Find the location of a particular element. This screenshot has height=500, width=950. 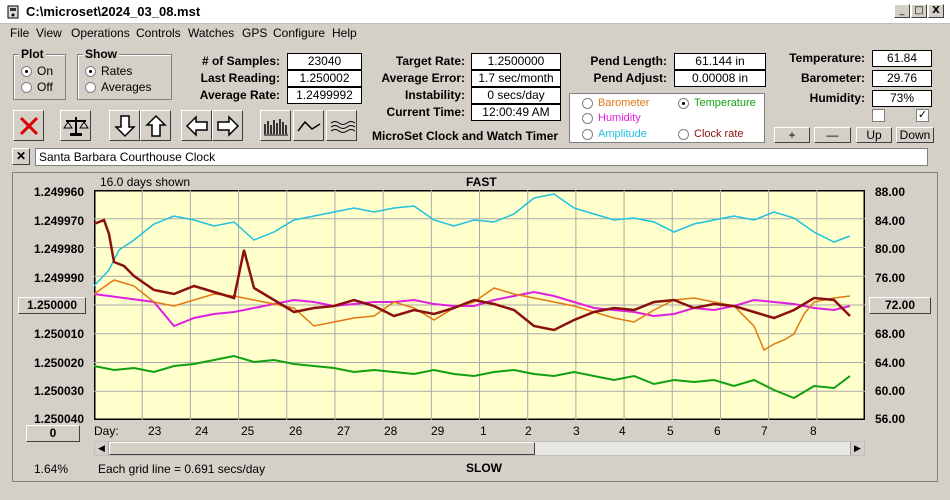

arrow-right-icon is located at coordinates (227, 125).